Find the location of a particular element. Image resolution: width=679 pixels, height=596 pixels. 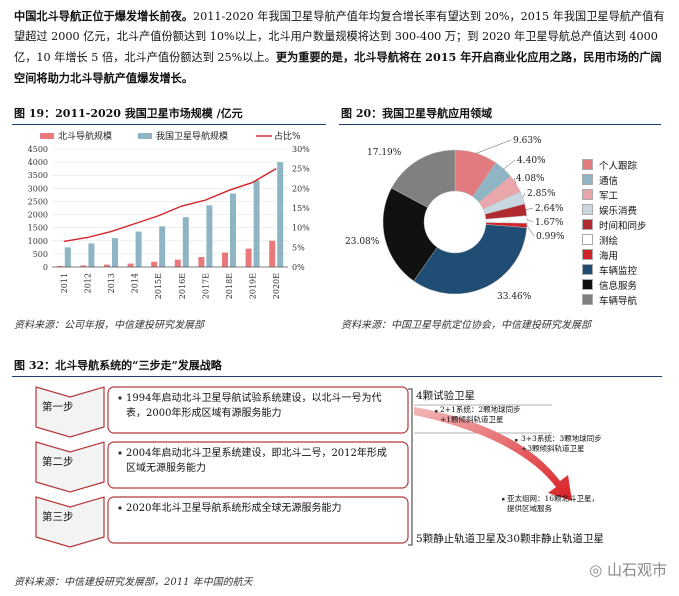

fig32-bottom-label: 5颗静止轨道卫星及30颗非静止轨道卫星 is located at coordinates (510, 539).